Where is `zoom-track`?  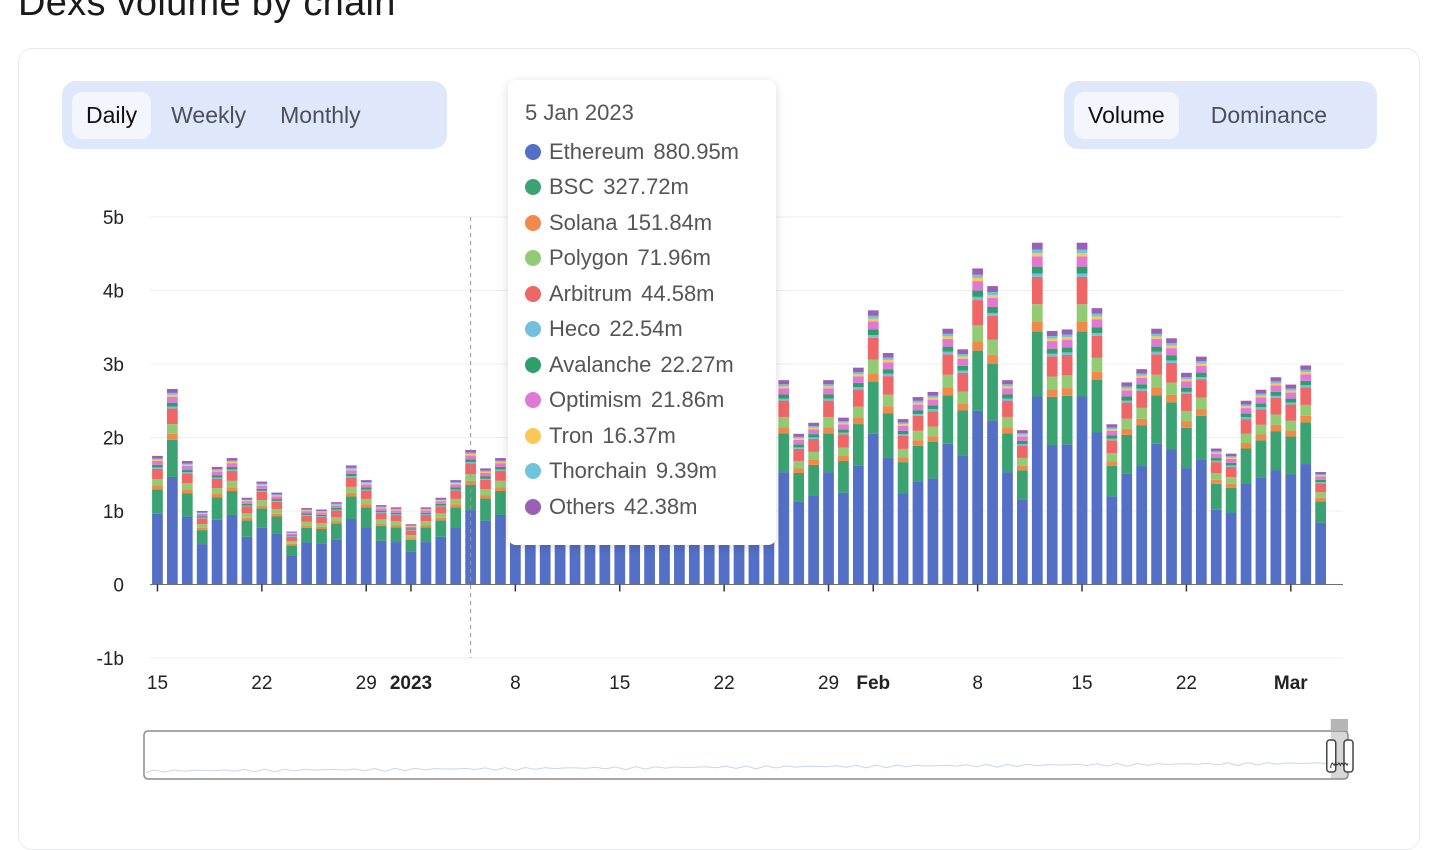
zoom-track is located at coordinates (746, 755).